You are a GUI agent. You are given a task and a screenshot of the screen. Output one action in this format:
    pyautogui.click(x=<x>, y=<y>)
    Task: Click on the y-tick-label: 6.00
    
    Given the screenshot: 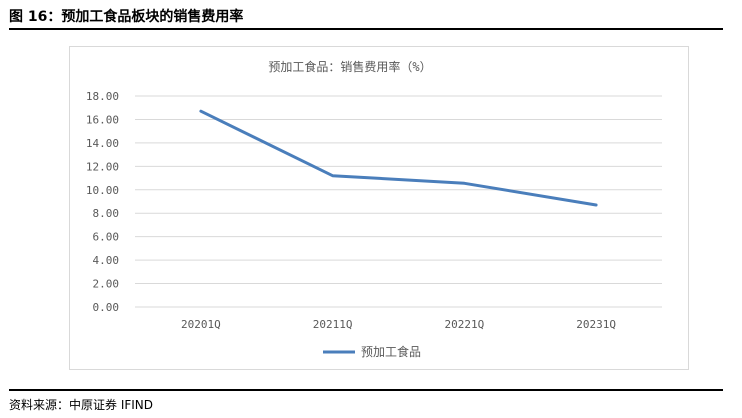 What is the action you would take?
    pyautogui.click(x=106, y=237)
    